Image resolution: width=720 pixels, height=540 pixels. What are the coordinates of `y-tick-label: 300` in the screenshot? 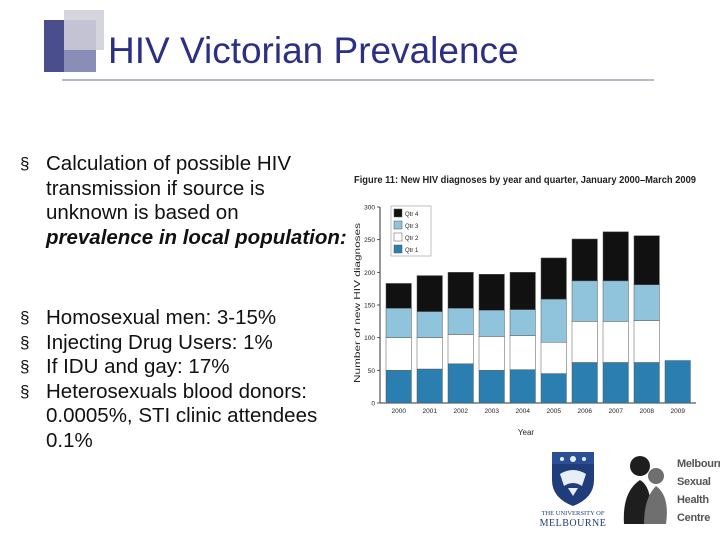 It's located at (369, 208).